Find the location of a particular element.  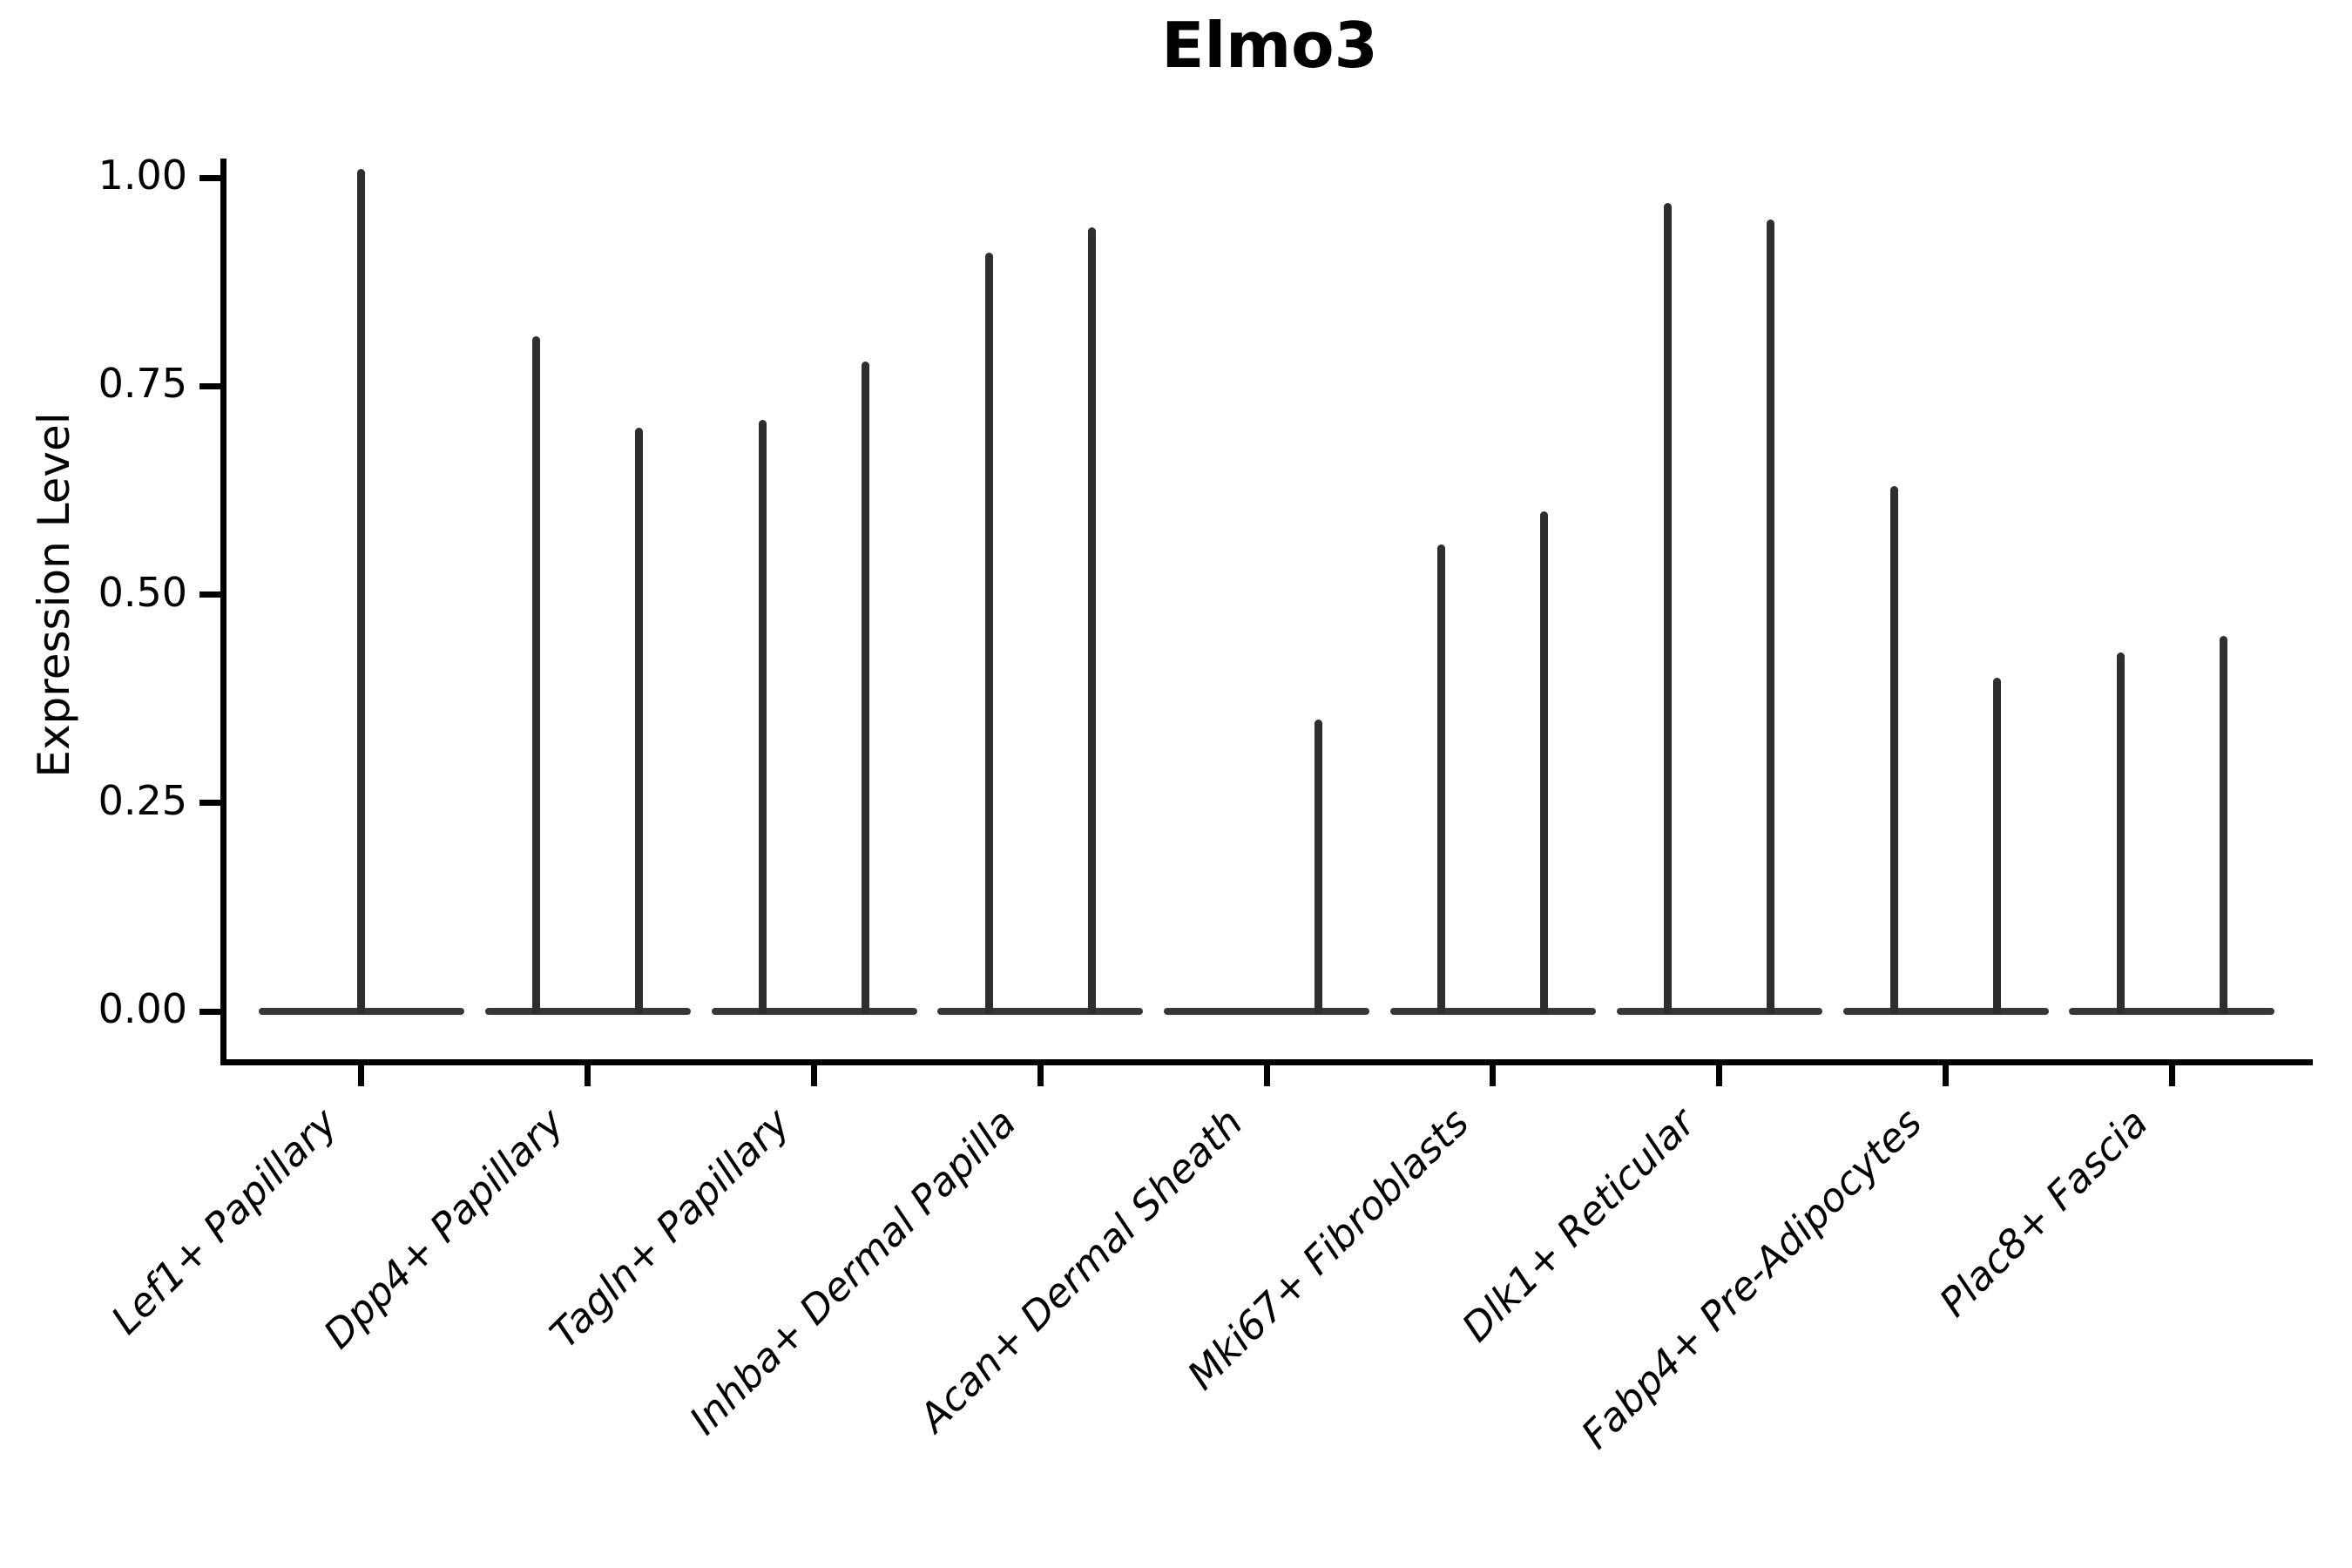

chart-title: Elmo3 is located at coordinates (1270, 45).